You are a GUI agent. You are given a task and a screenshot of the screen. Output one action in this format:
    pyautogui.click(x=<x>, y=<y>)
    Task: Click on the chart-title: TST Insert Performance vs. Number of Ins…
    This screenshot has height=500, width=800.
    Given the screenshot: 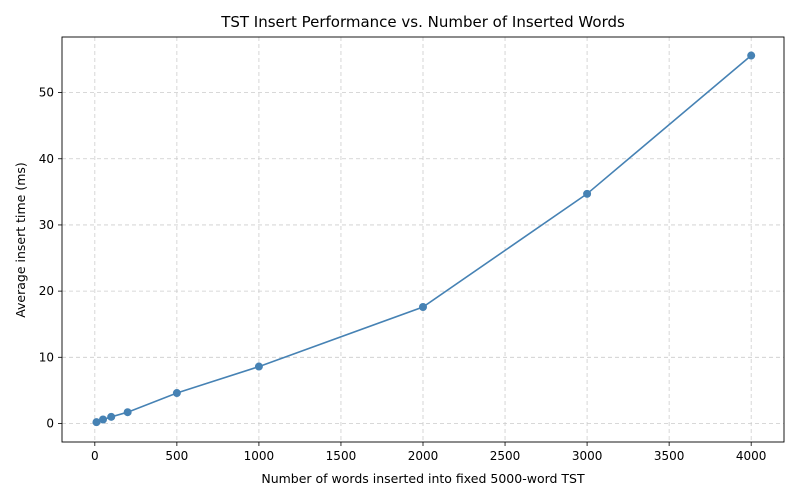 What is the action you would take?
    pyautogui.click(x=422, y=22)
    